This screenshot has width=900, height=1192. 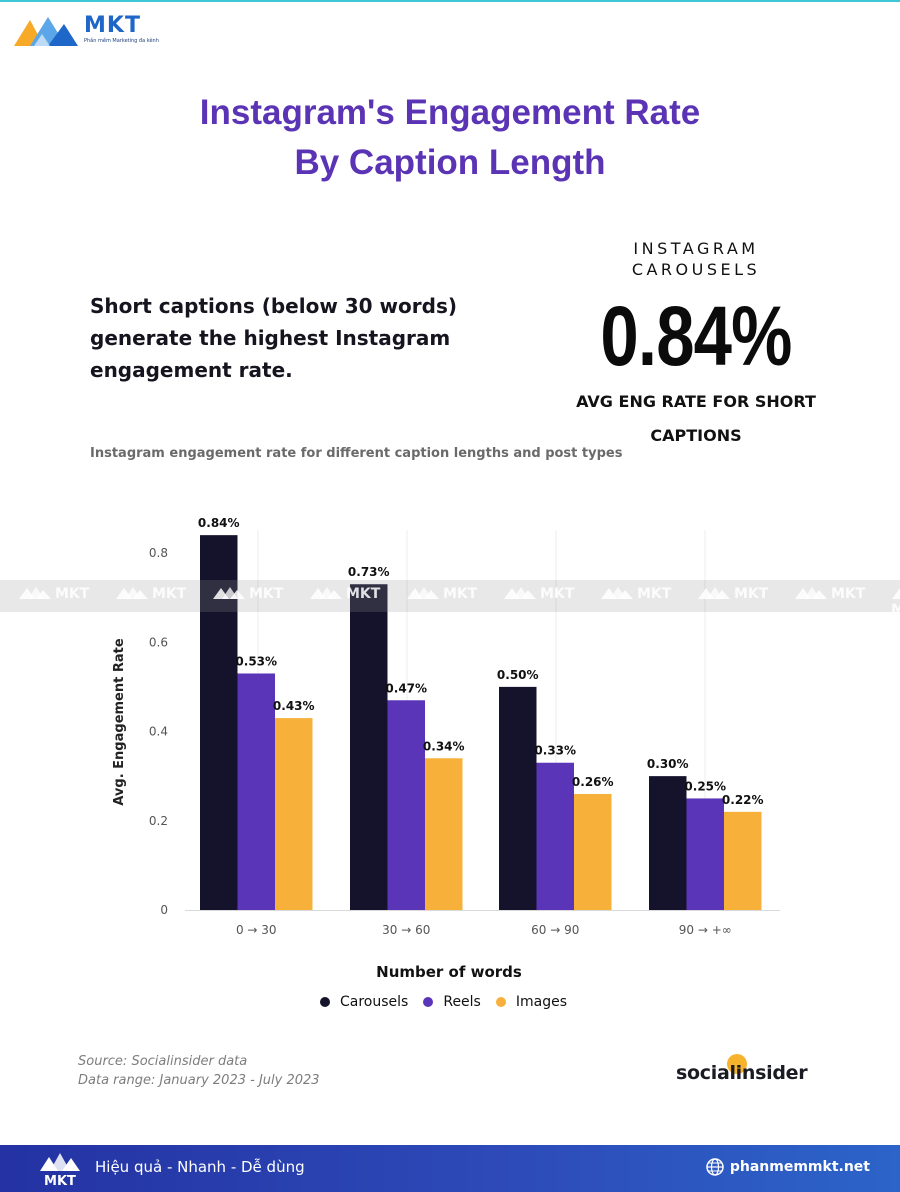 I want to click on legend-item-reels: Reels, so click(x=452, y=1002).